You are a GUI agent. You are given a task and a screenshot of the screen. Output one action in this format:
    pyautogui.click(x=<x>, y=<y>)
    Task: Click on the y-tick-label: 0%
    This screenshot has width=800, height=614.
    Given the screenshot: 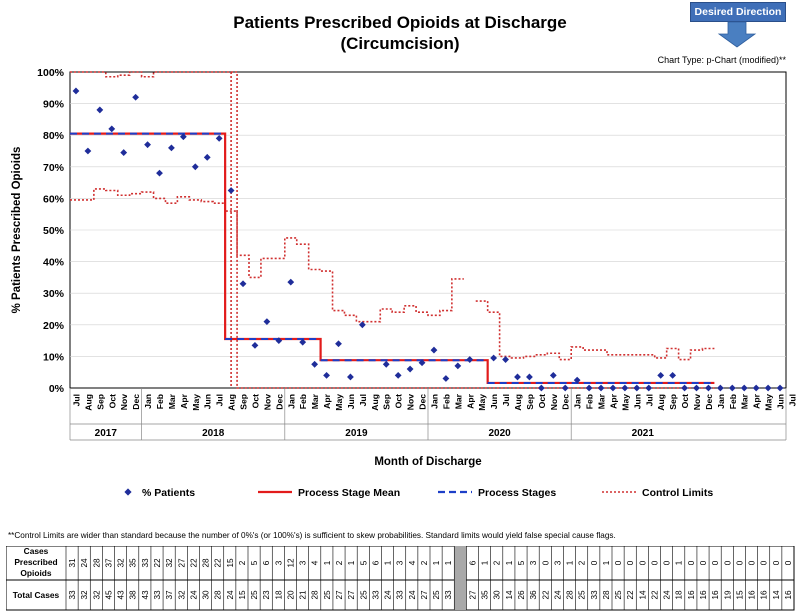 What is the action you would take?
    pyautogui.click(x=57, y=389)
    